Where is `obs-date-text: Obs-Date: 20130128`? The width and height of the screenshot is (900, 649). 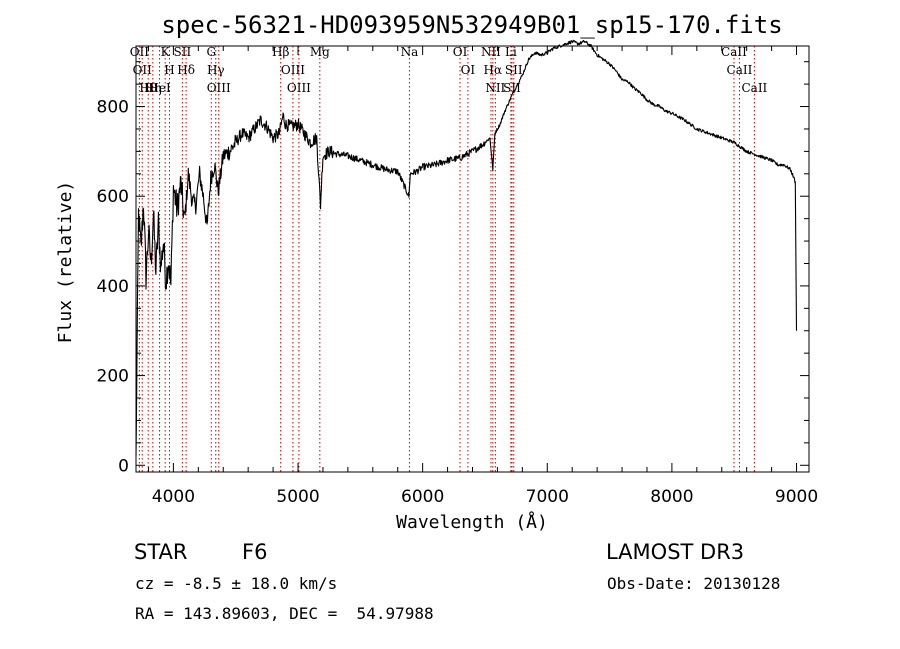
obs-date-text: Obs-Date: 20130128 is located at coordinates (694, 583).